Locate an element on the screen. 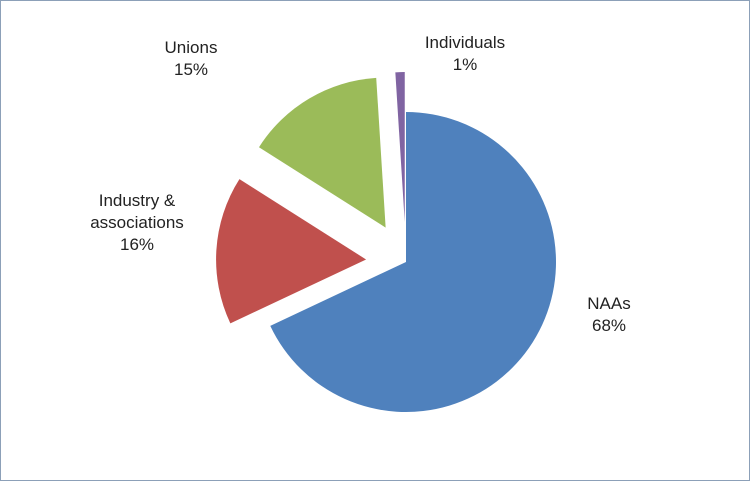 Image resolution: width=750 pixels, height=481 pixels. pie-label-name: associations is located at coordinates (137, 222).